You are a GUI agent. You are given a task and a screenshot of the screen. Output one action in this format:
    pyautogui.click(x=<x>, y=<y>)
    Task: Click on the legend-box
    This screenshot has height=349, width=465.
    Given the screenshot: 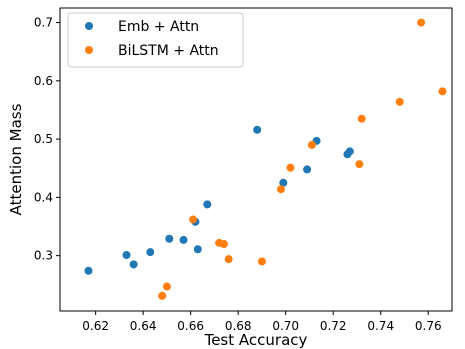 What is the action you would take?
    pyautogui.click(x=155, y=40)
    